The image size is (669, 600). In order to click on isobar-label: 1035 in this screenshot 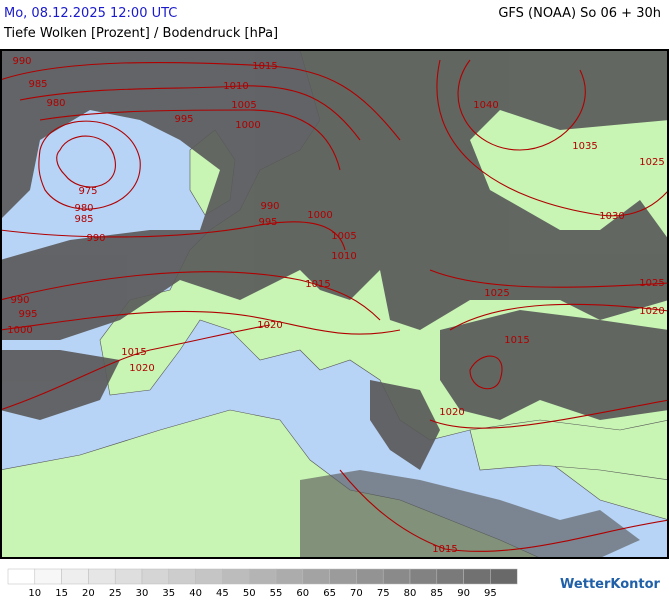, I will do `click(584, 146)`.